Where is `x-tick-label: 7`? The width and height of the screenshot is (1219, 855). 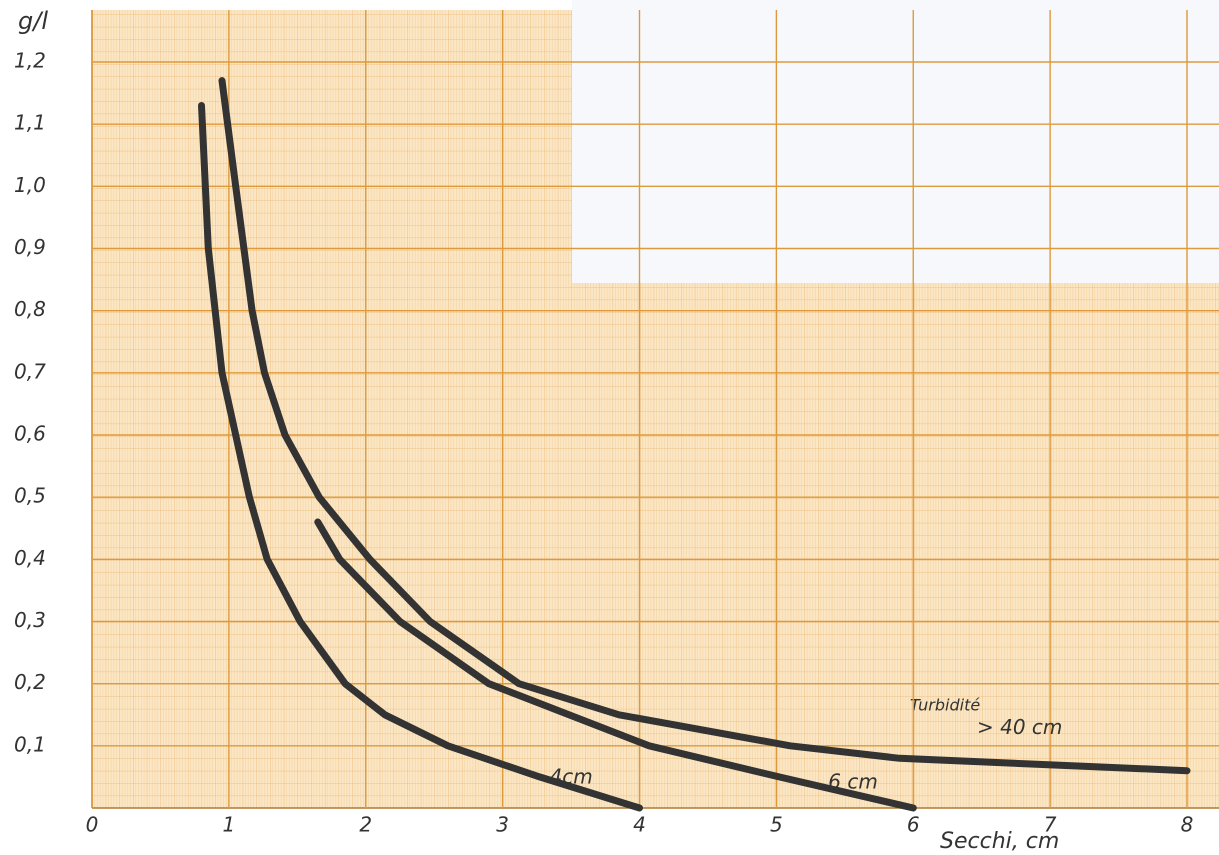
x-tick-label: 7 is located at coordinates (1050, 825).